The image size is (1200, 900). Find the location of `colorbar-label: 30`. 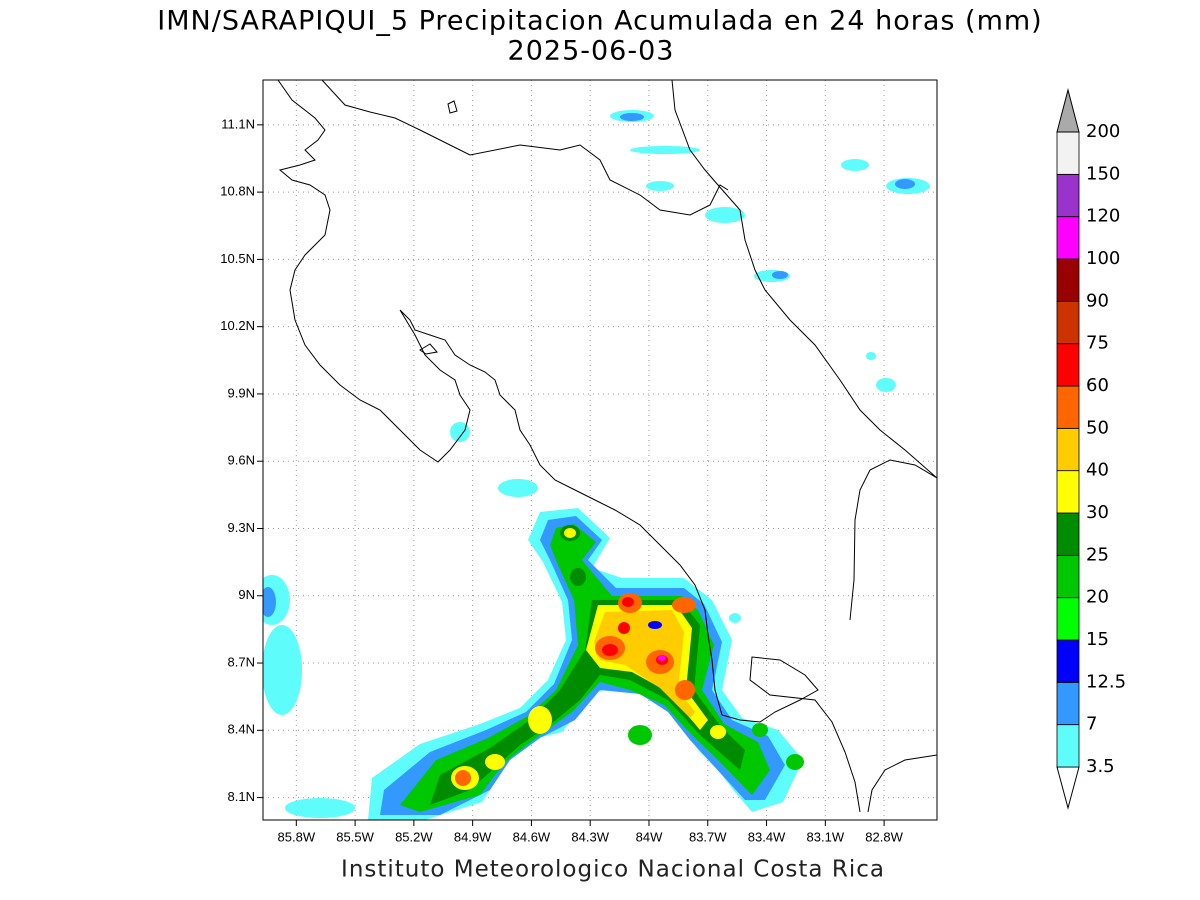

colorbar-label: 30 is located at coordinates (1097, 512).